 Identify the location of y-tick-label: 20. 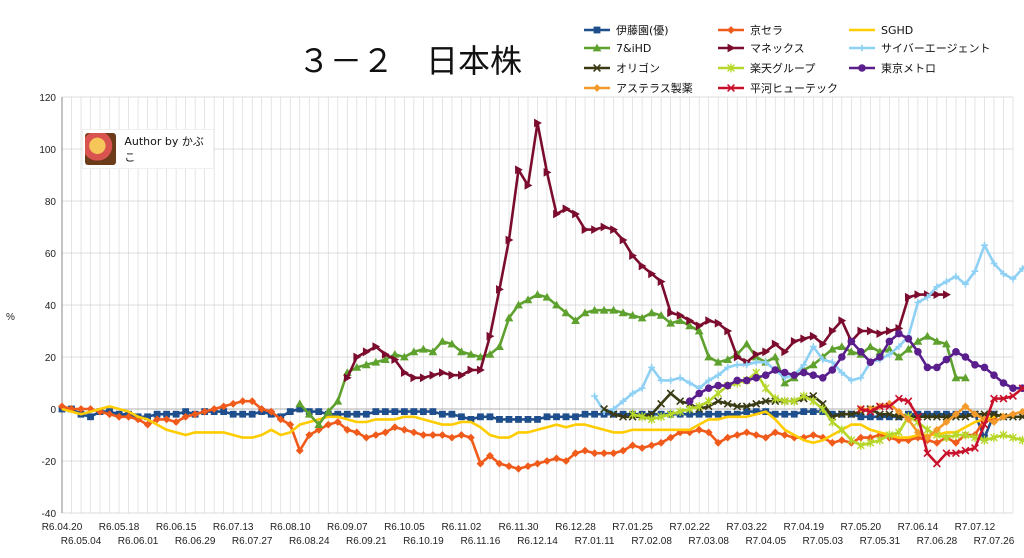
(51, 358).